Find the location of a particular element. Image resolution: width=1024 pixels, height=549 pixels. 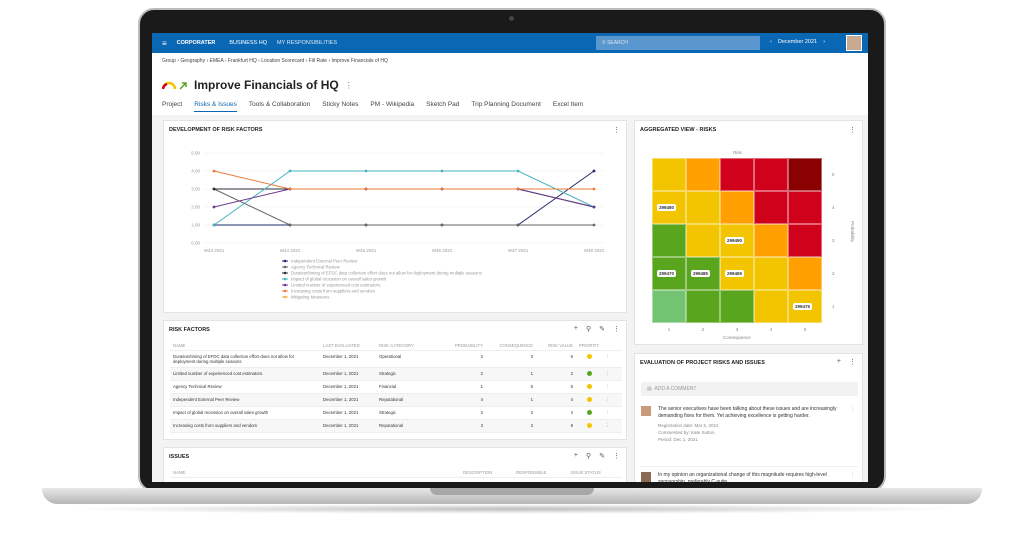

risk-id-label: 299490 is located at coordinates (735, 240).